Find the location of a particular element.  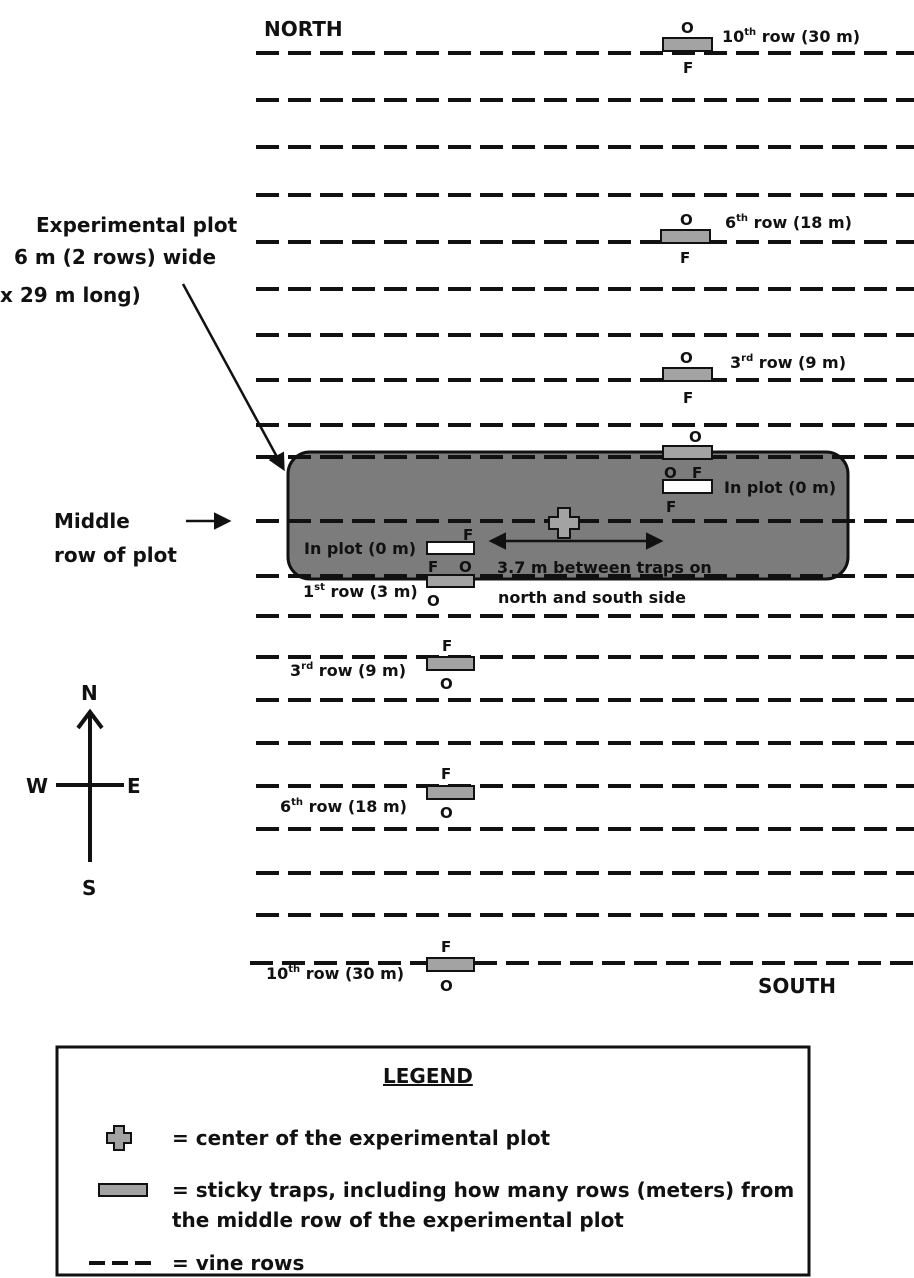

plot-label-line2: 6 m (2 rows) wide is located at coordinates (115, 257).